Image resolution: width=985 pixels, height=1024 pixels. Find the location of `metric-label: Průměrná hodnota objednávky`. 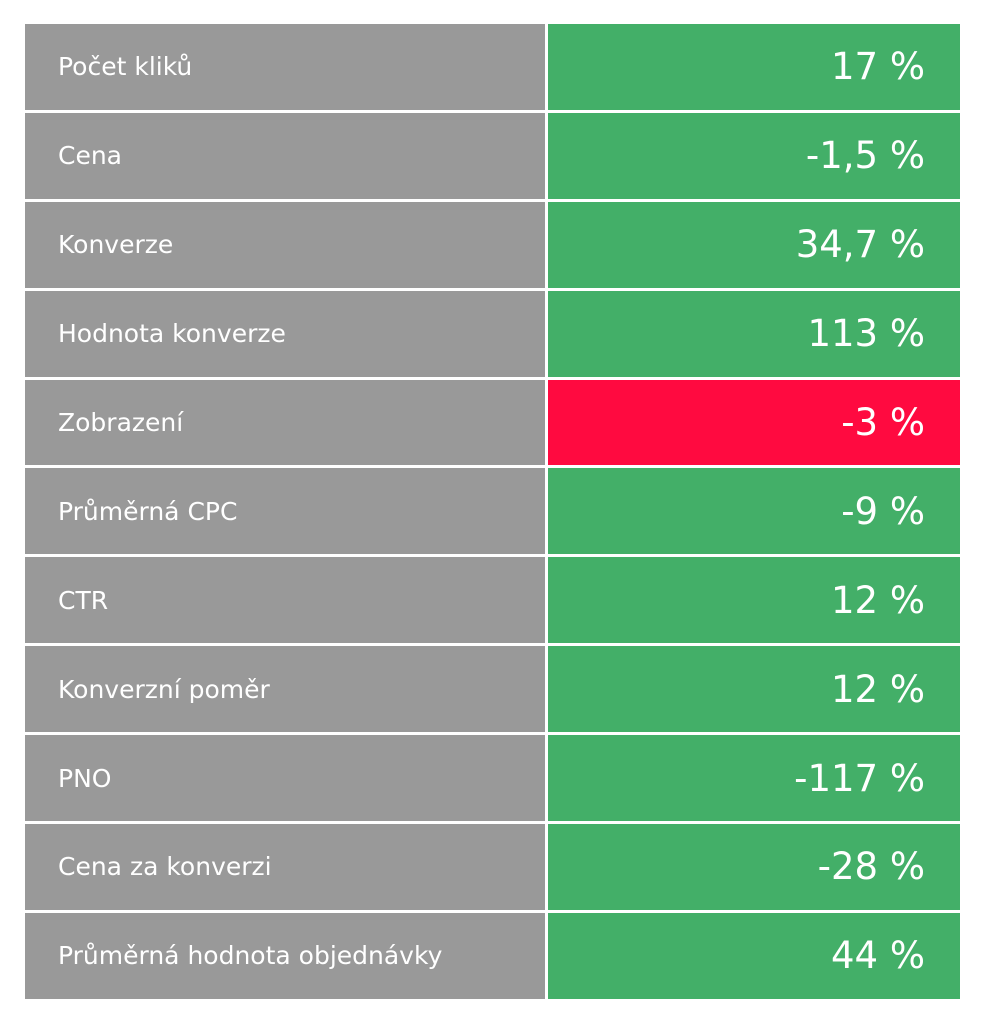

metric-label: Průměrná hodnota objednávky is located at coordinates (285, 955).